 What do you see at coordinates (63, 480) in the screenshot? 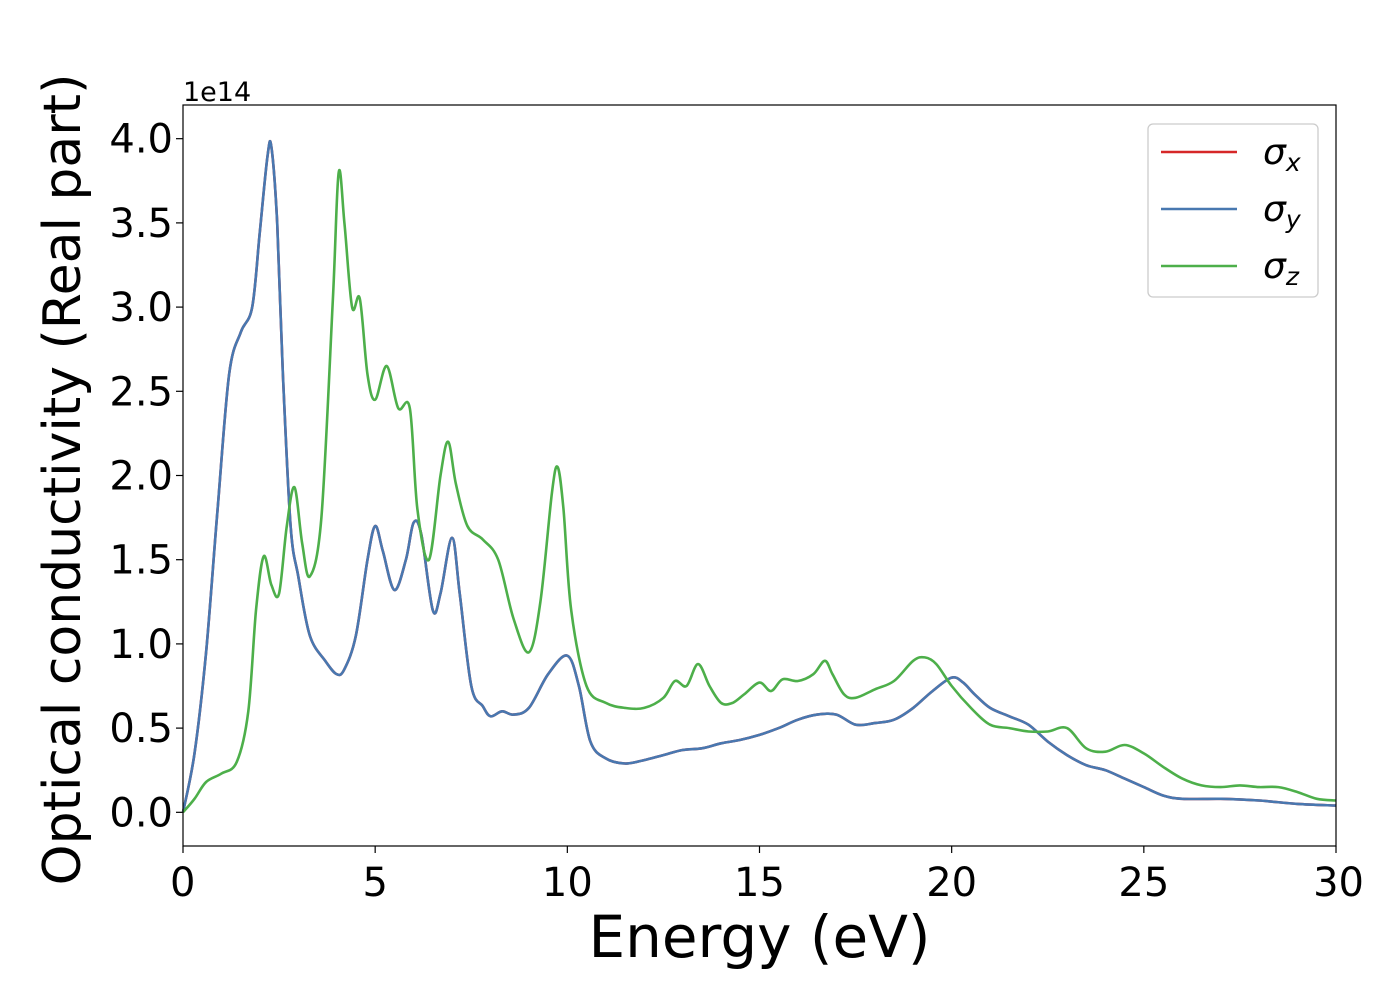
I see `y-axis-label: Optical conductivity (Real part)` at bounding box center [63, 480].